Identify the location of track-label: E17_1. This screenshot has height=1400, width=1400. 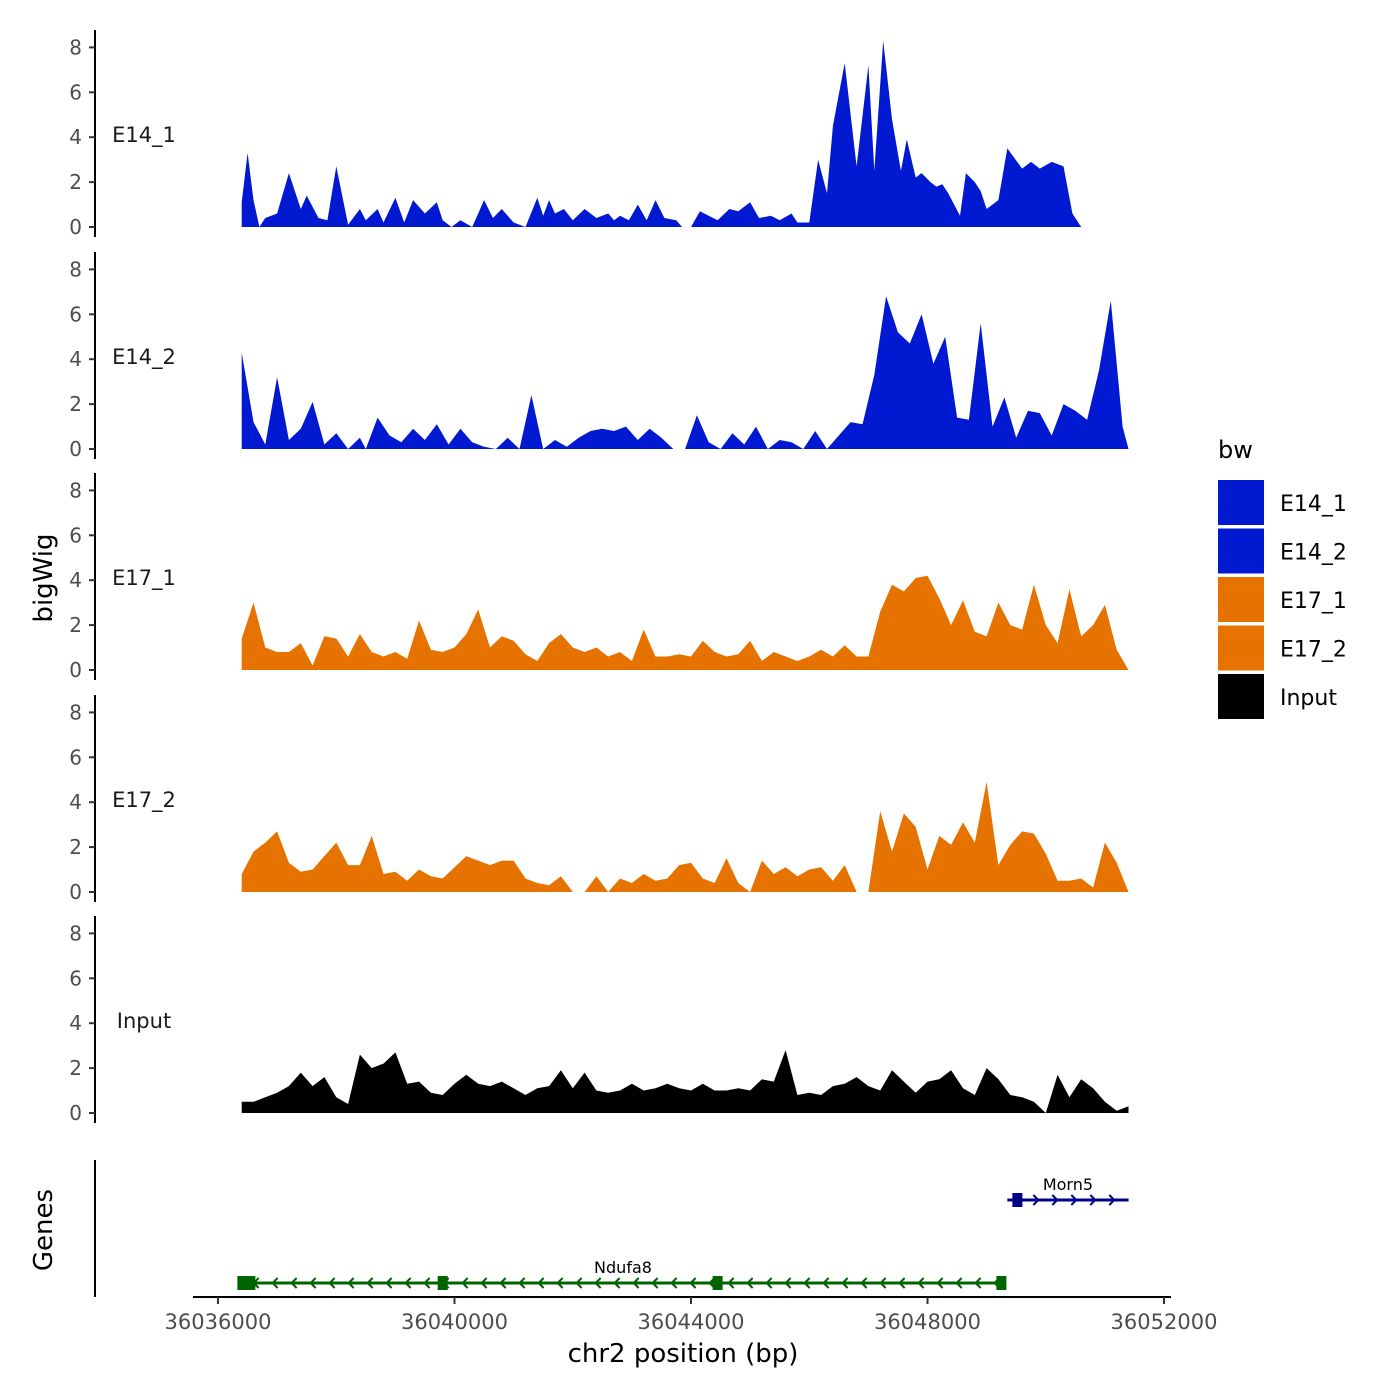
(144, 578).